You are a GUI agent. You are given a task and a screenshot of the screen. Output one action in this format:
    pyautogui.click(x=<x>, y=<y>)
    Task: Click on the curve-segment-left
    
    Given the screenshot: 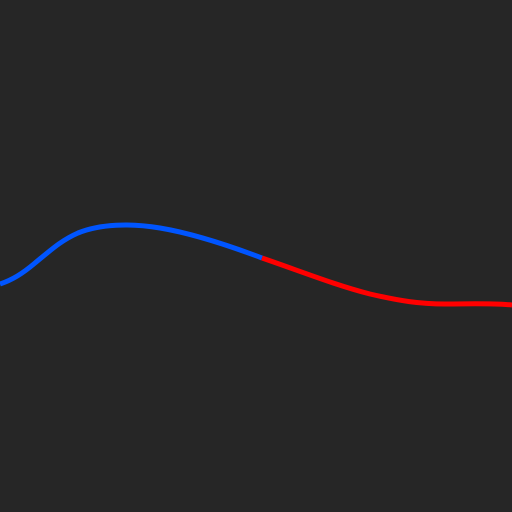 What is the action you would take?
    pyautogui.click(x=131, y=254)
    